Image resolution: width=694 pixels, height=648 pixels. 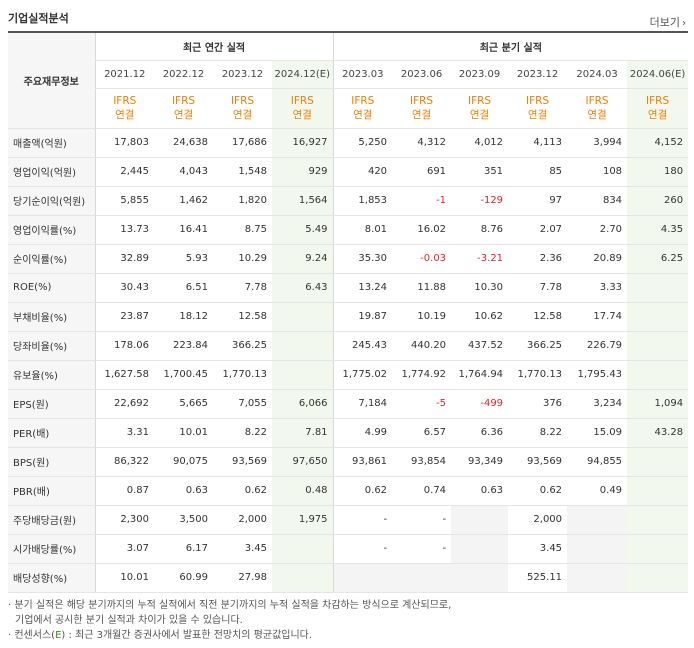 I want to click on table-cell: 10.30, so click(x=480, y=288).